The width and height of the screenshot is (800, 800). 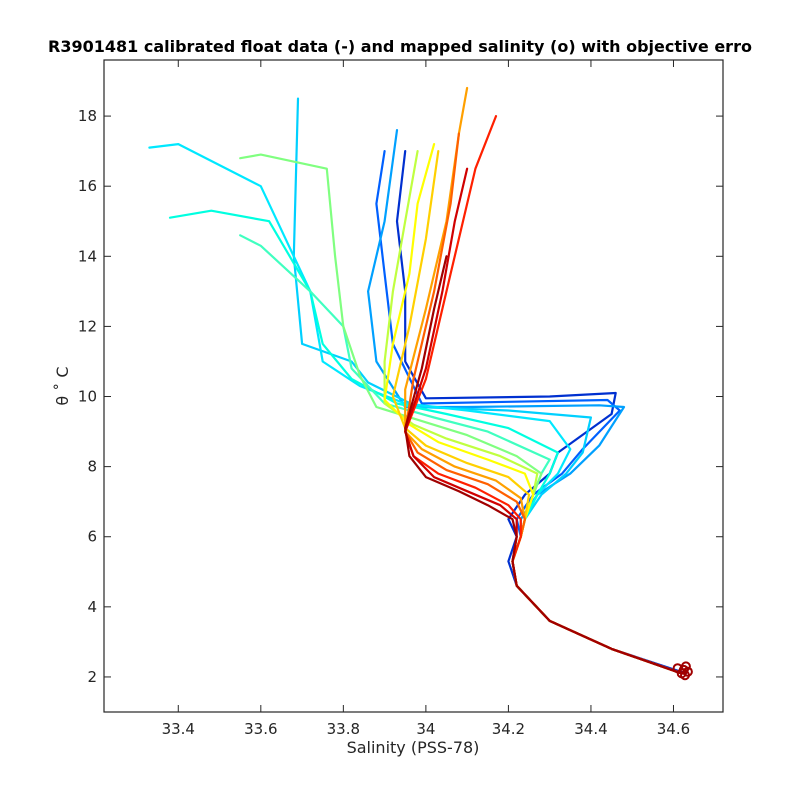 I want to click on y-axis-label: θ ˚ C, so click(x=62, y=385).